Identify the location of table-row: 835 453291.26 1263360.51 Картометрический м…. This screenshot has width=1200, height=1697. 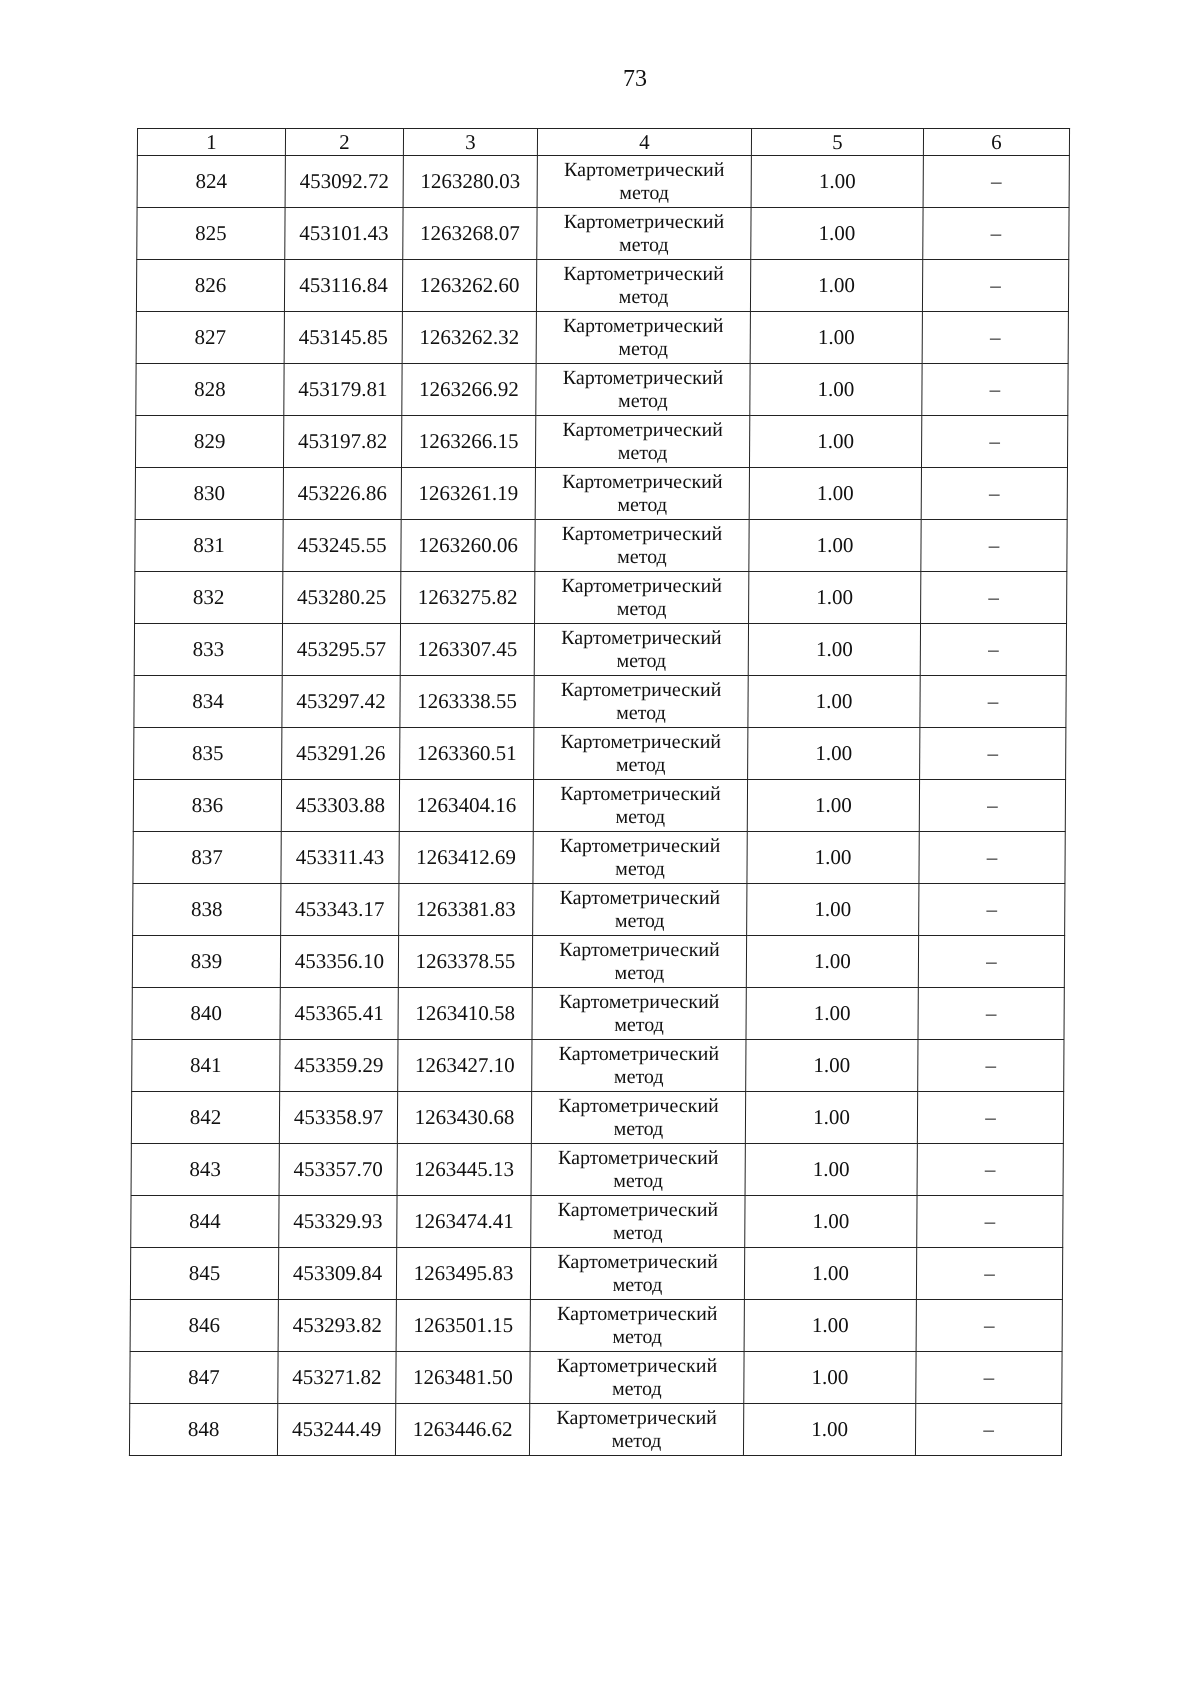
(599, 753).